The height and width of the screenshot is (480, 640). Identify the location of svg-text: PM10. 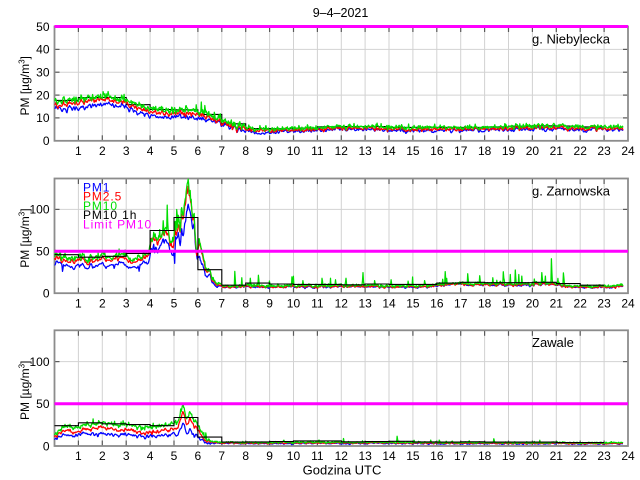
(100, 206).